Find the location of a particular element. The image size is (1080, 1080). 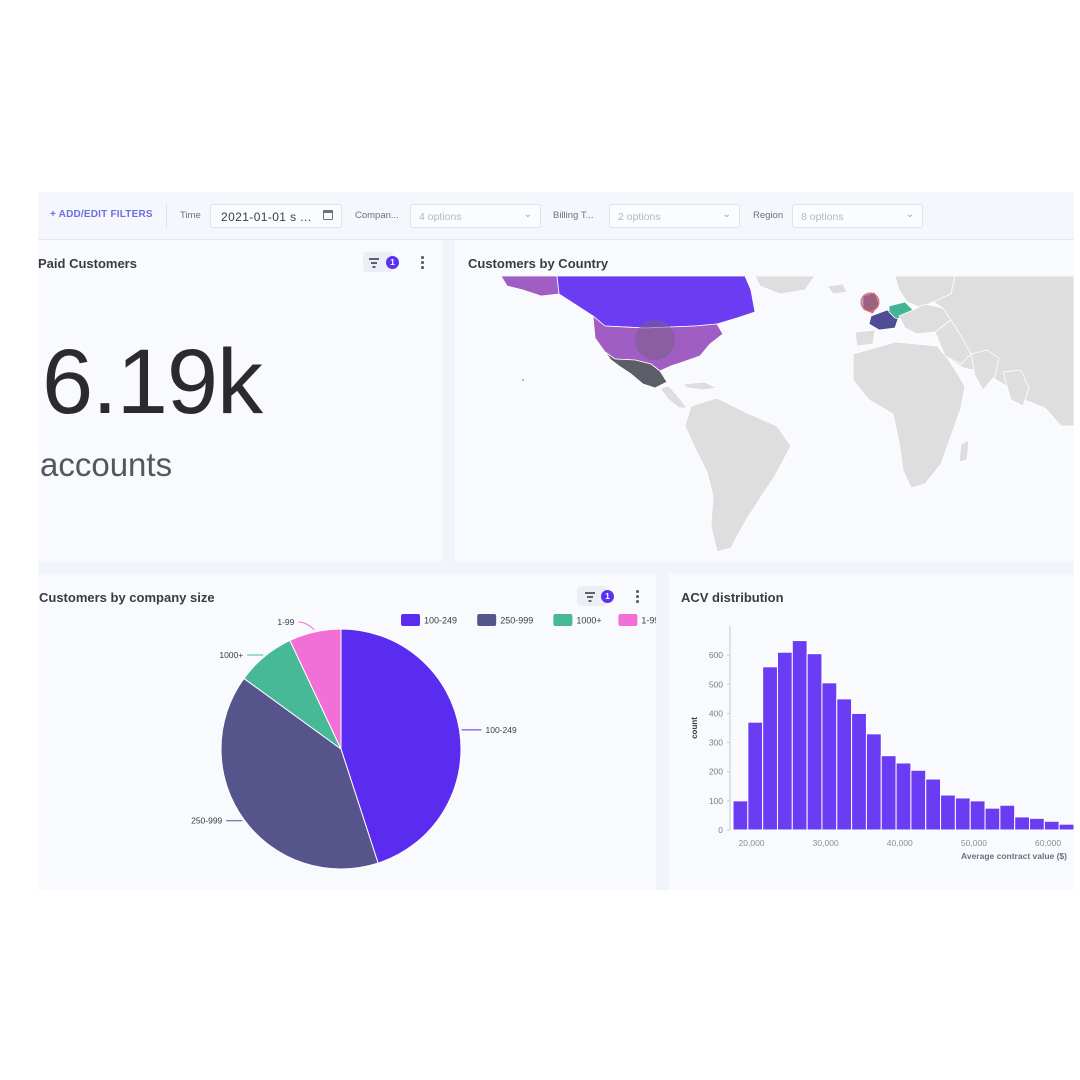

card-title: ACV distribution is located at coordinates (732, 597).